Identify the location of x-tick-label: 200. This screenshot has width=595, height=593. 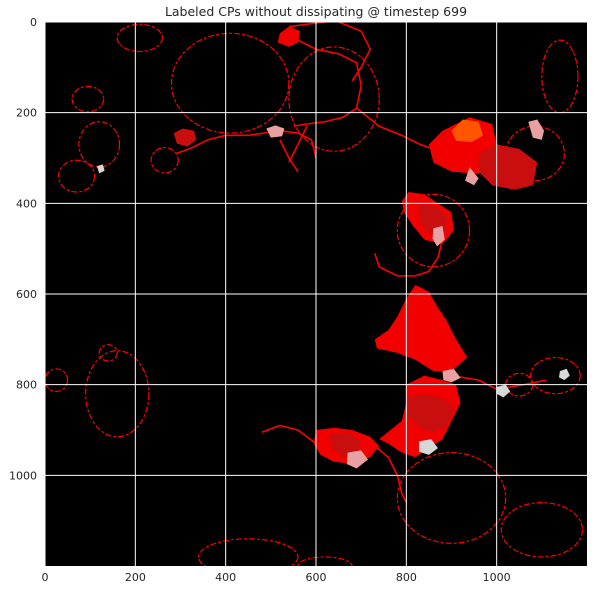
(135, 577).